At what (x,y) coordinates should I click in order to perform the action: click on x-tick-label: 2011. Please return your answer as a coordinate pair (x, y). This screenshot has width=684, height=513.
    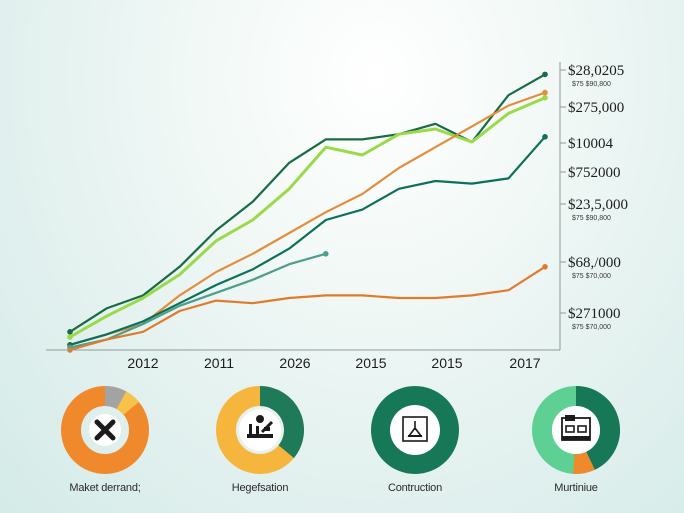
    Looking at the image, I should click on (219, 363).